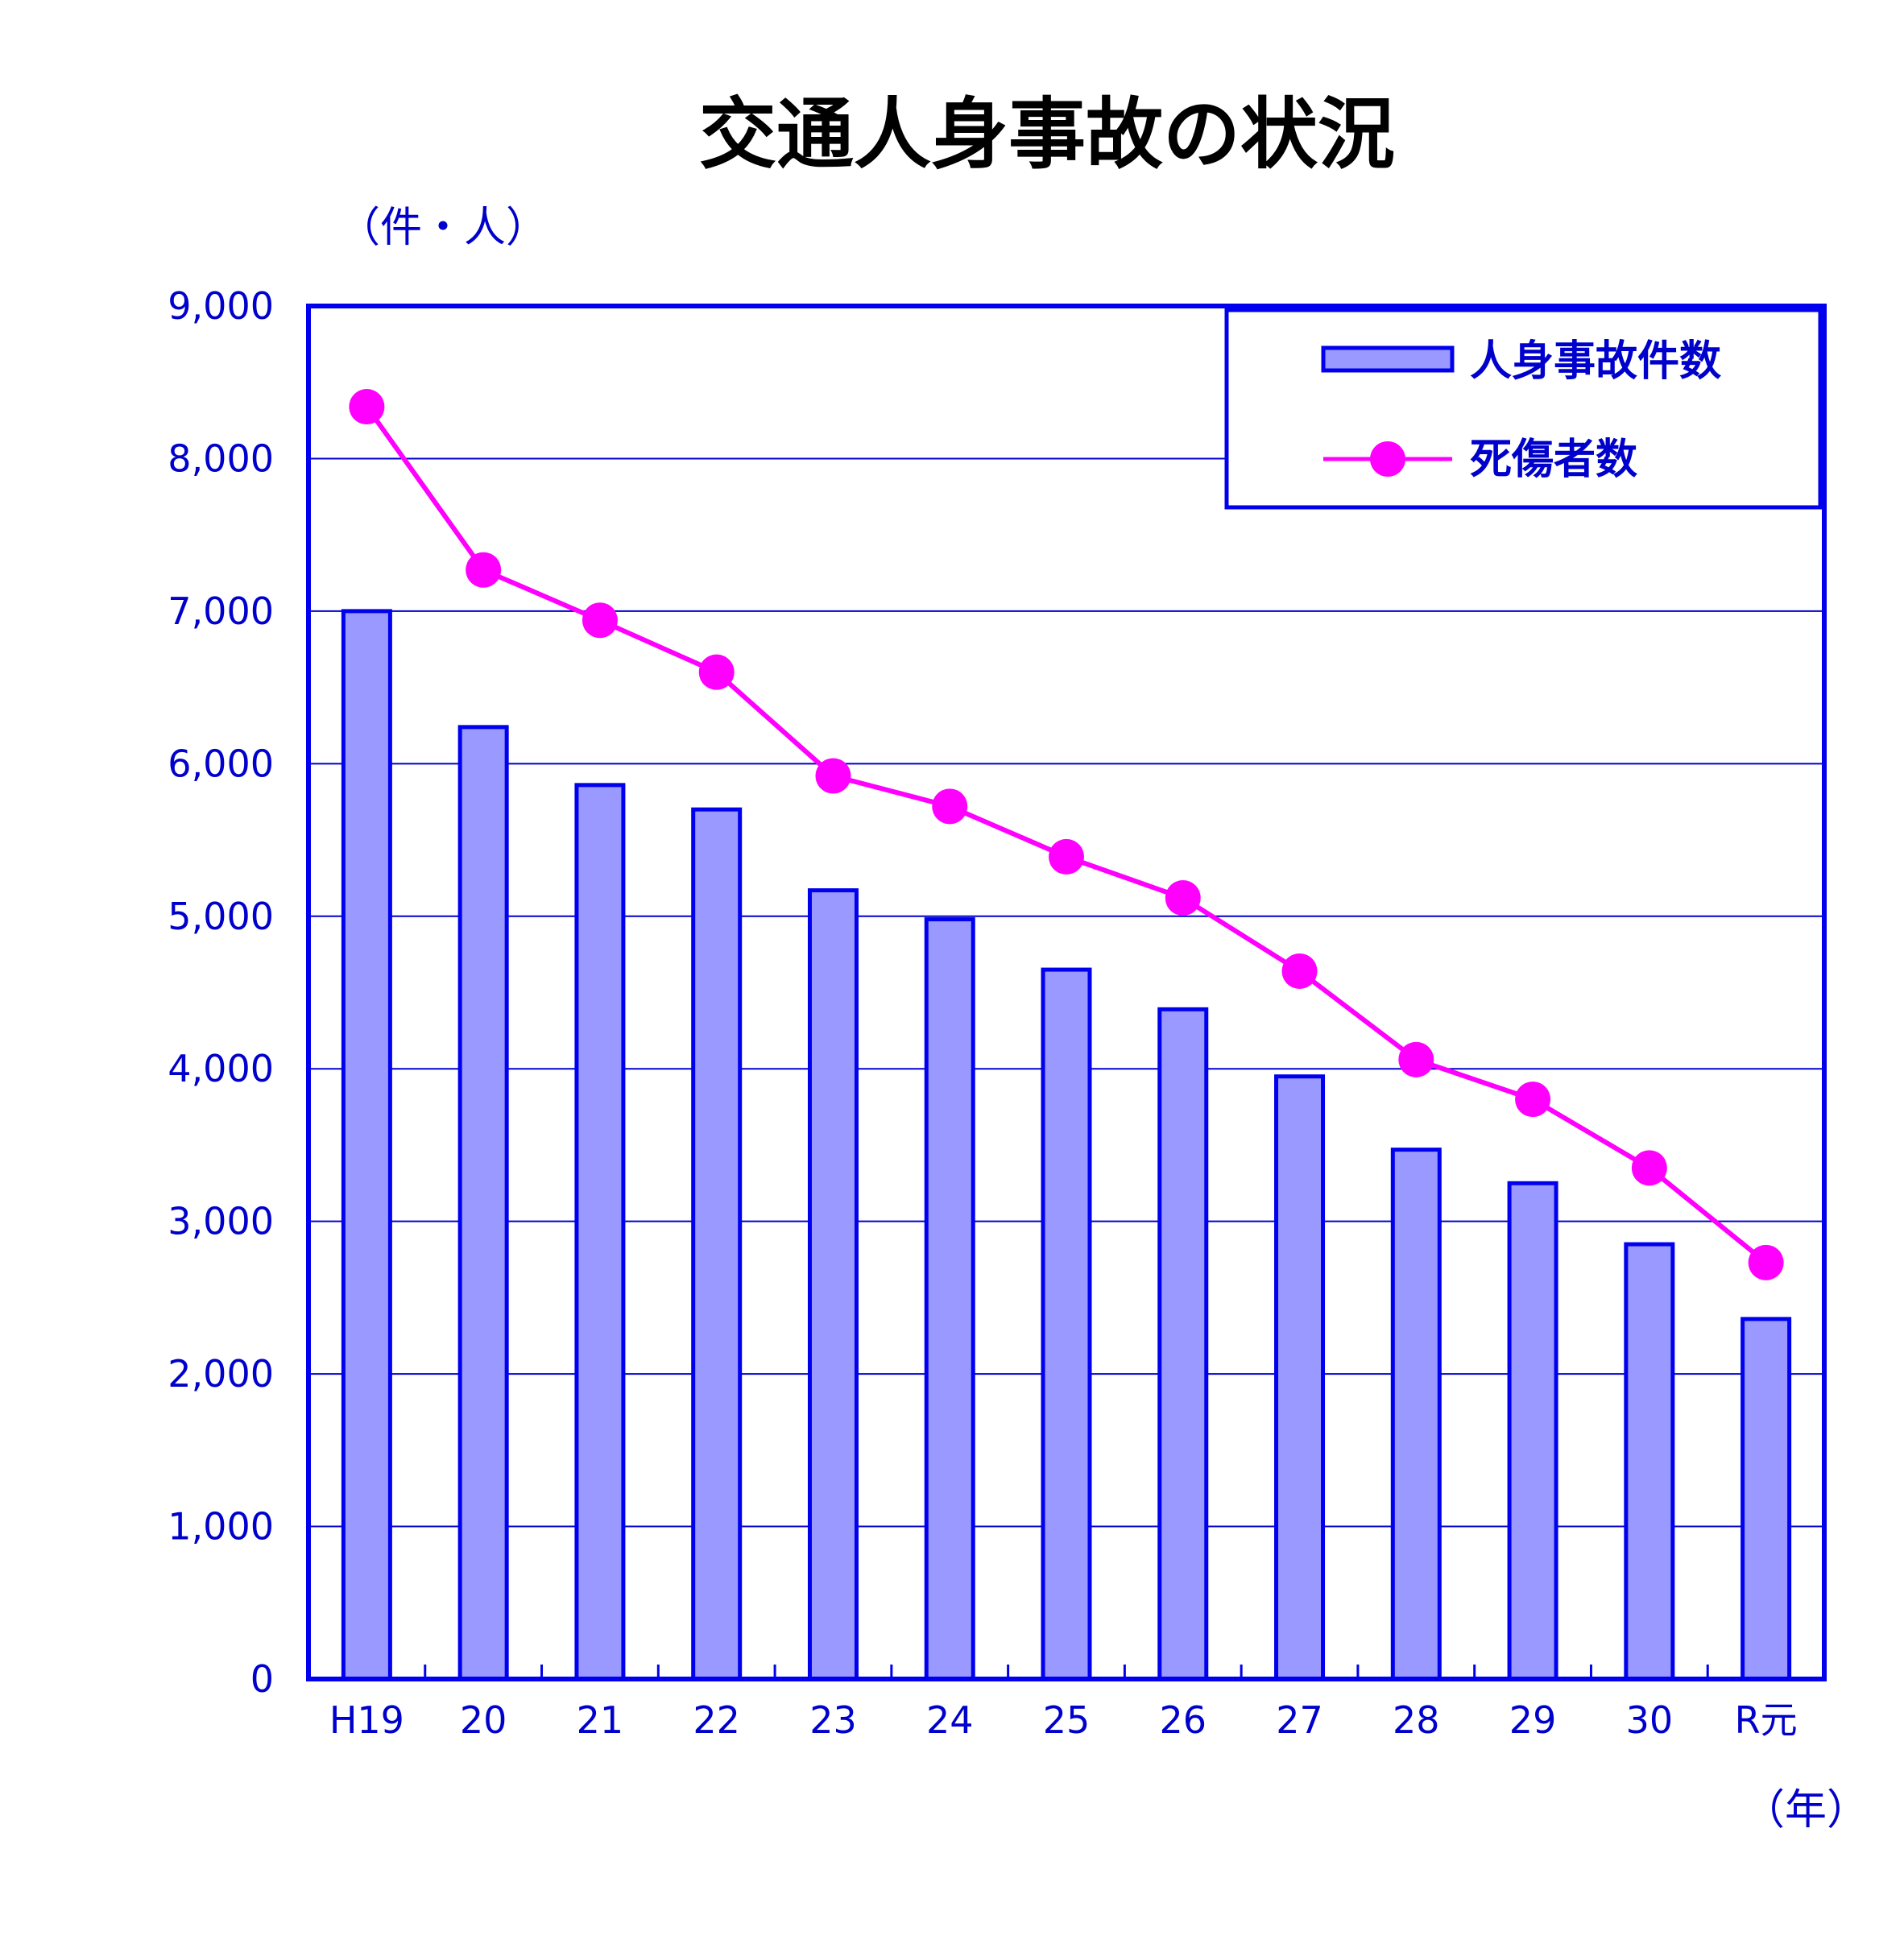  I want to click on y-tick-label: 3,000, so click(221, 1221).